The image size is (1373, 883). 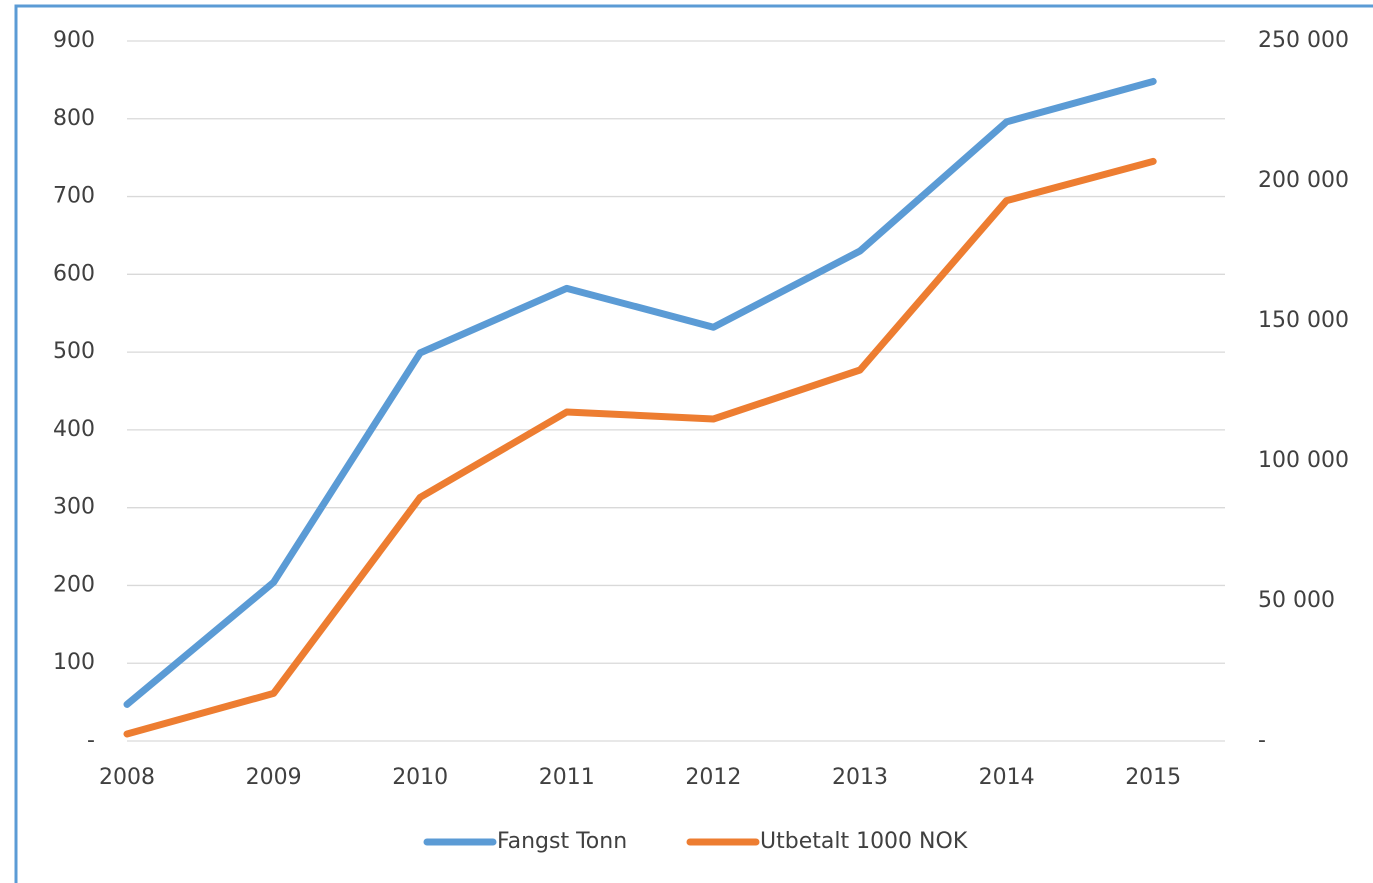 I want to click on y-tick-label: 600, so click(x=74, y=273).